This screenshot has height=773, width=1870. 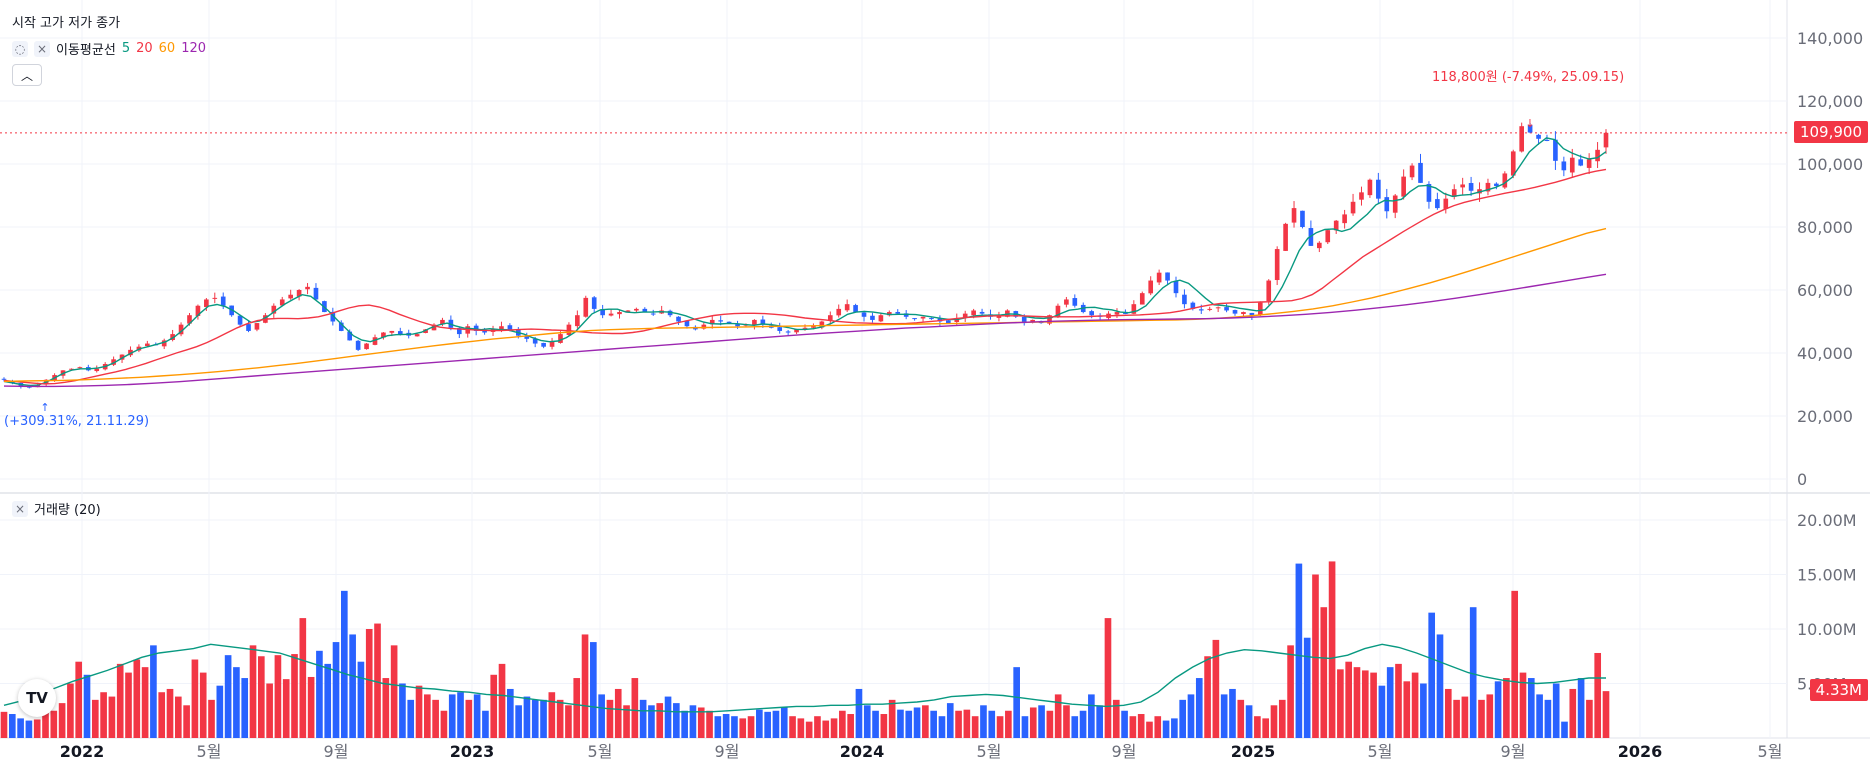 I want to click on volume-ma-line, so click(x=804, y=678).